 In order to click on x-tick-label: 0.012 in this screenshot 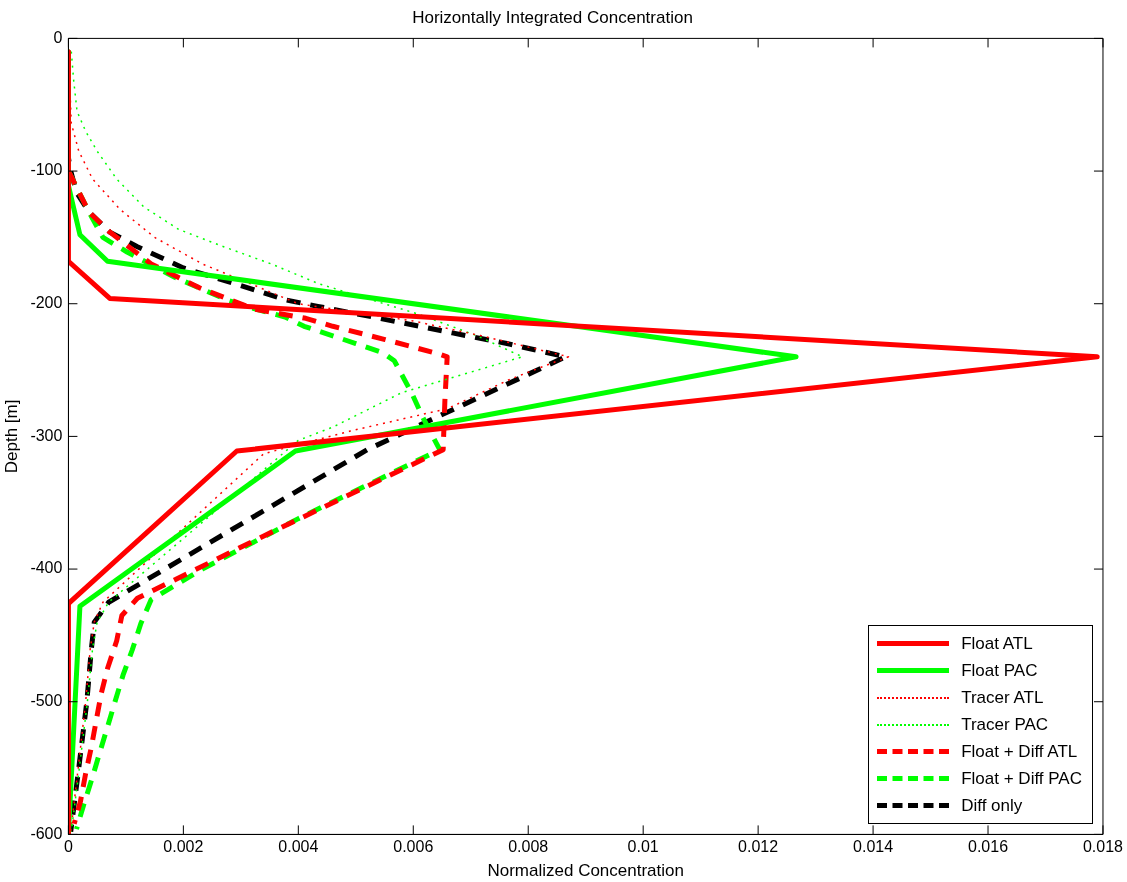, I will do `click(758, 847)`.